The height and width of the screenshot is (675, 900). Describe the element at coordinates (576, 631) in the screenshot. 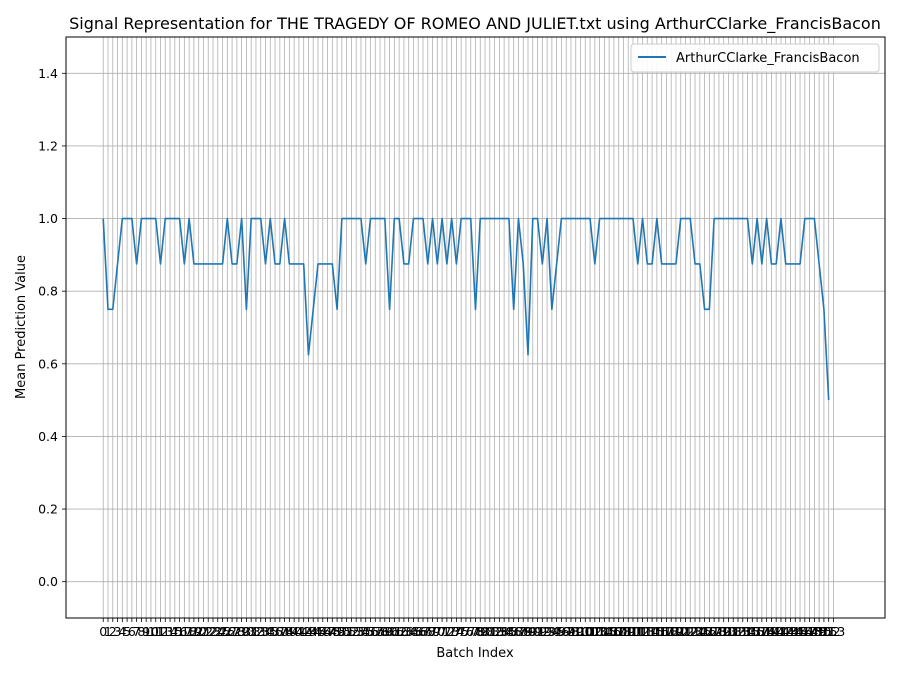

I see `x-tick-label: 99` at that location.